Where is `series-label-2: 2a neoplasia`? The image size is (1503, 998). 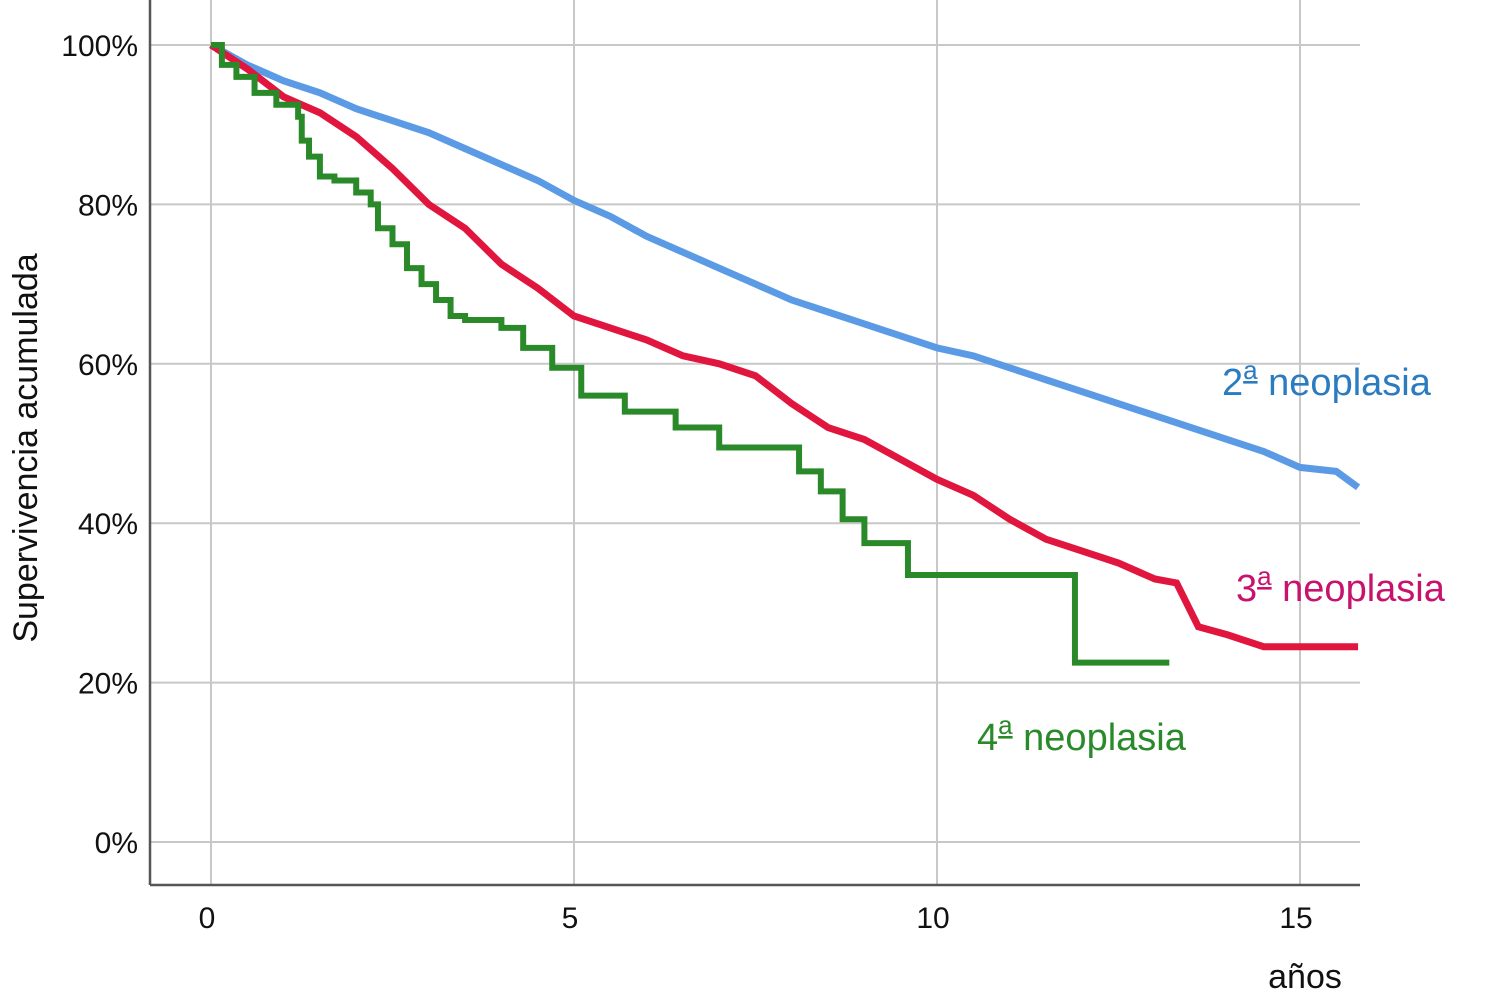 series-label-2: 2a neoplasia is located at coordinates (1327, 379).